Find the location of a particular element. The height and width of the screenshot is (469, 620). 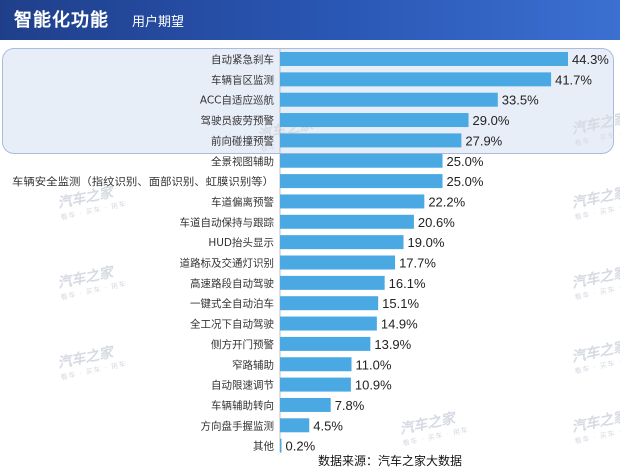

category-label: 其他 is located at coordinates (263, 446).